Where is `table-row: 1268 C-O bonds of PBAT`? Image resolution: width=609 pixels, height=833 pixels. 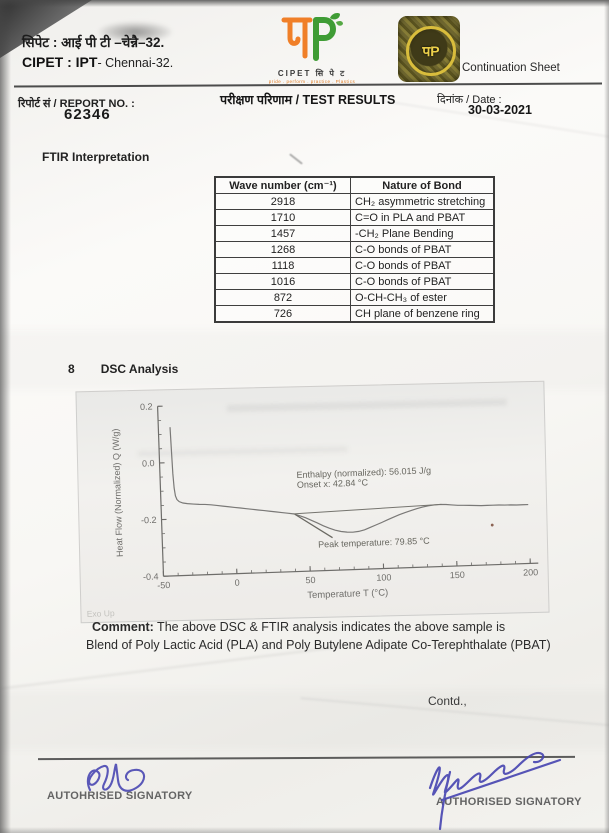 table-row: 1268 C-O bonds of PBAT is located at coordinates (354, 249).